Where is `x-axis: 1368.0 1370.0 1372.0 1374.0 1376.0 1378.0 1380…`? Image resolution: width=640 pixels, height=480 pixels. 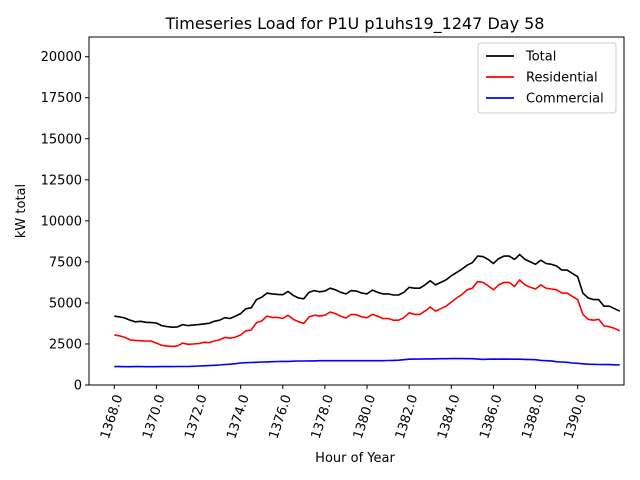 x-axis: 1368.0 1370.0 1372.0 1374.0 1376.0 1378.0 1380… is located at coordinates (344, 413).